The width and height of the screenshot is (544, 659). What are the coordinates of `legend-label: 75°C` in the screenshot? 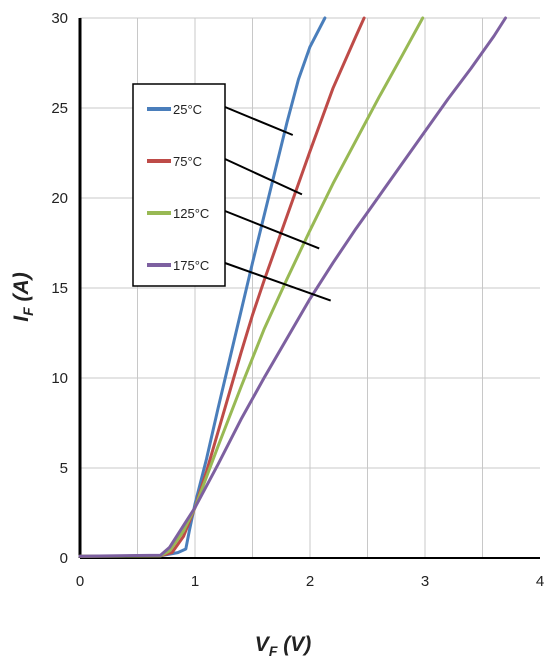 It's located at (187, 161).